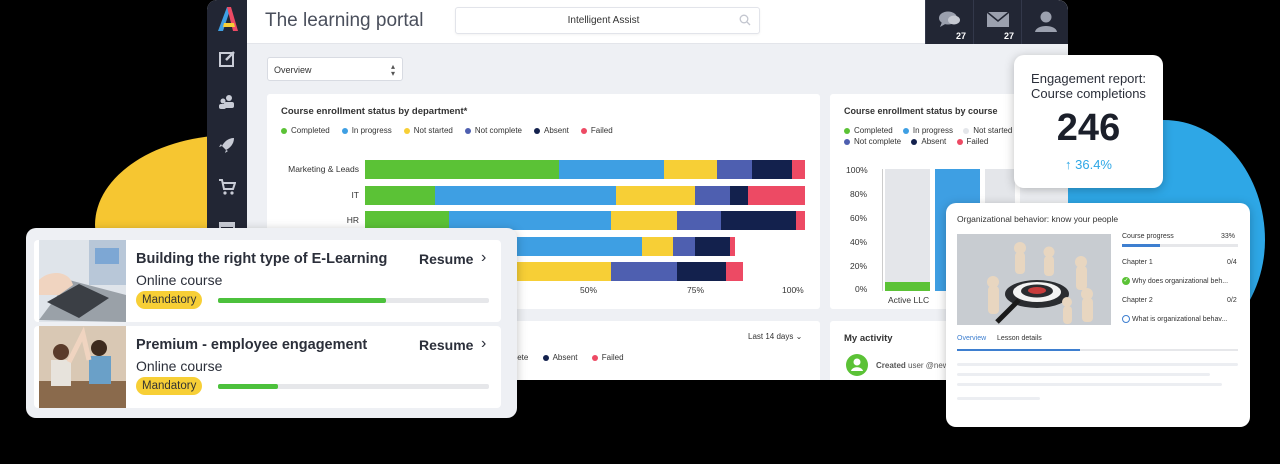  I want to click on rocket-icon, so click(227, 146).